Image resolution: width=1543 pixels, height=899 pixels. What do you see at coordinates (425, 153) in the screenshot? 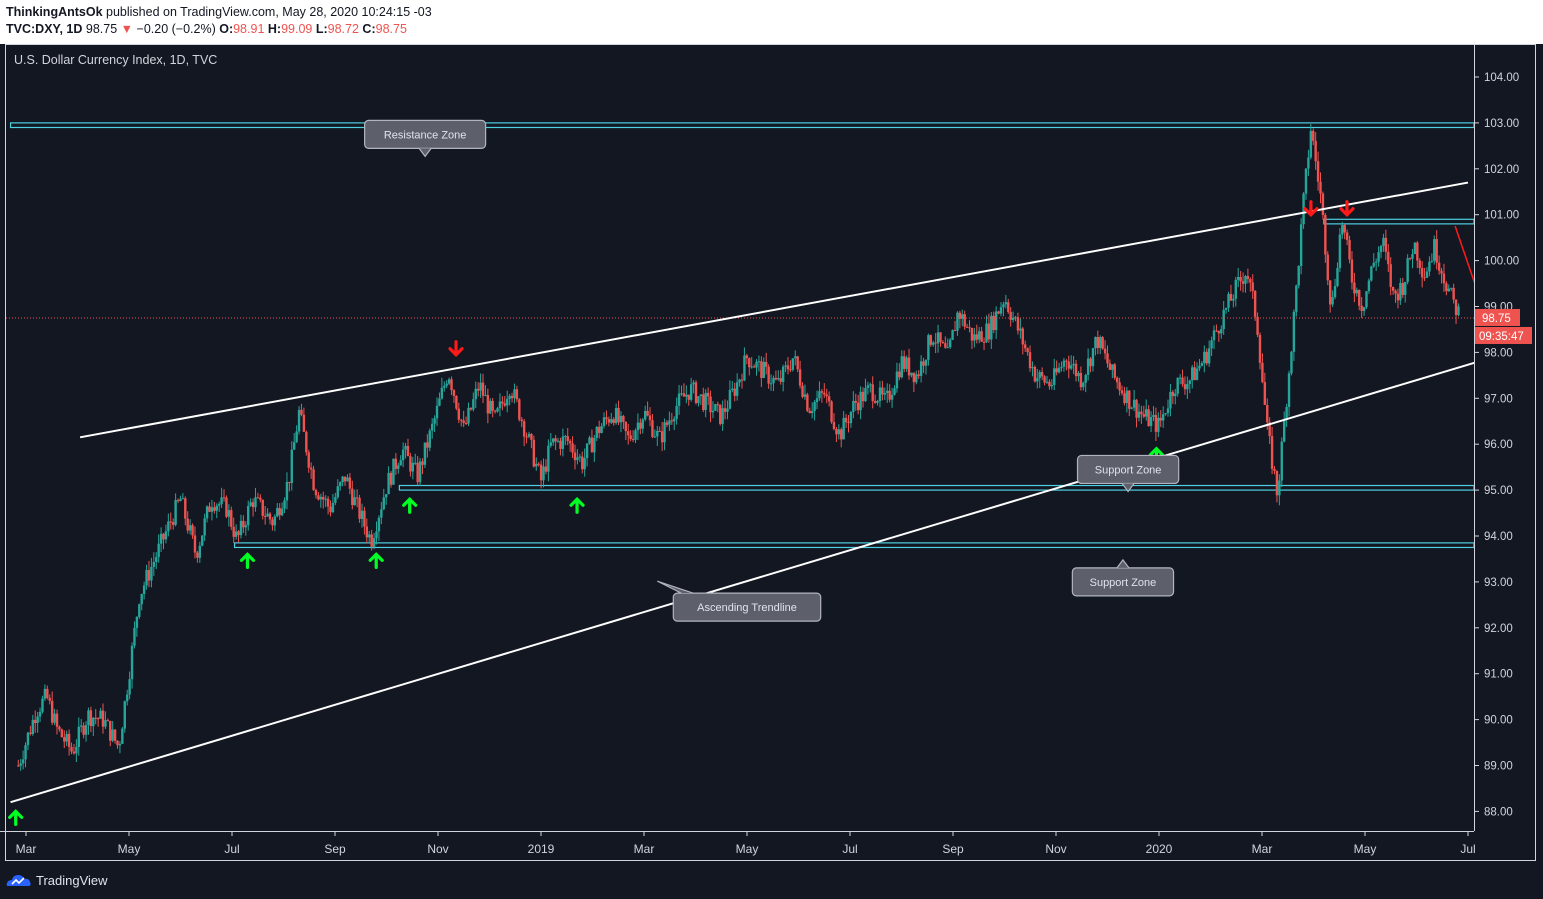
I see `callout-pointer` at bounding box center [425, 153].